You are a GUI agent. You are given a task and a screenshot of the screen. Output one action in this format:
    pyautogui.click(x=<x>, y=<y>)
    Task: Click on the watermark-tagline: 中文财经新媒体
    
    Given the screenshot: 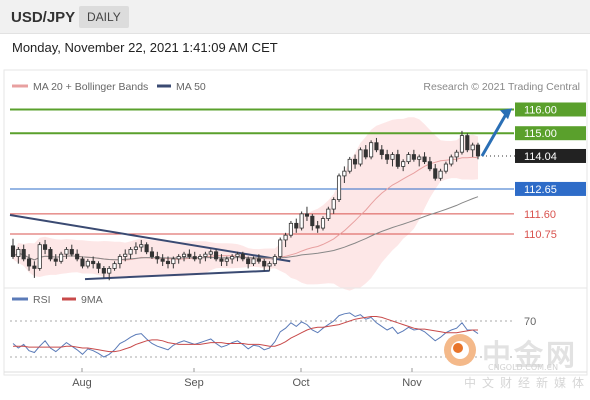 What is the action you would take?
    pyautogui.click(x=527, y=382)
    